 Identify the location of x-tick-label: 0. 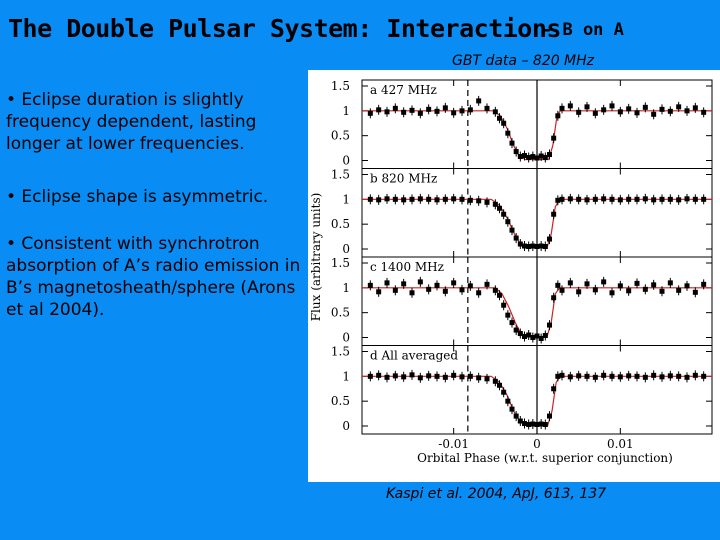
(537, 444).